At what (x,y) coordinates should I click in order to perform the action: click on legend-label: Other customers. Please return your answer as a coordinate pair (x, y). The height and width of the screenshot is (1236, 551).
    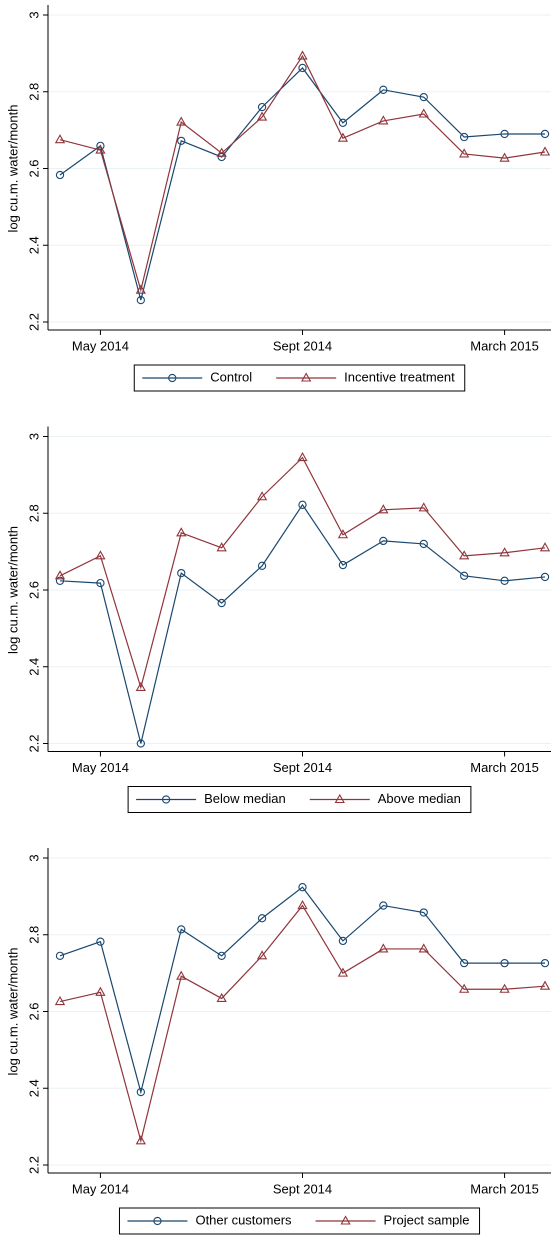
    Looking at the image, I should click on (243, 1219).